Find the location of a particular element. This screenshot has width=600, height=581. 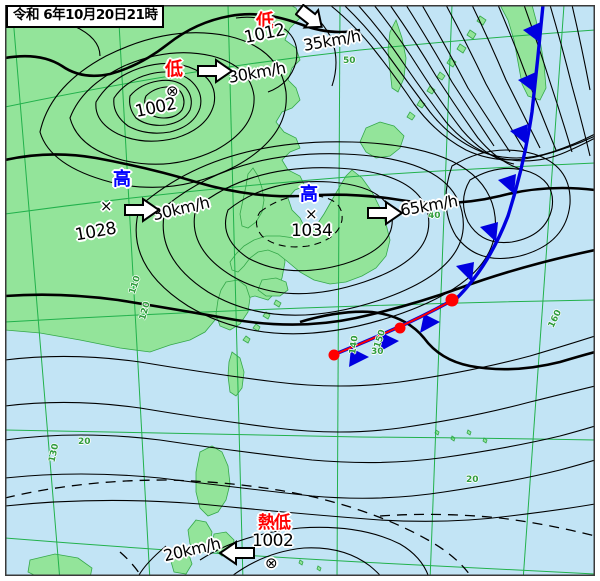

borneo-edge is located at coordinates (60, 564).